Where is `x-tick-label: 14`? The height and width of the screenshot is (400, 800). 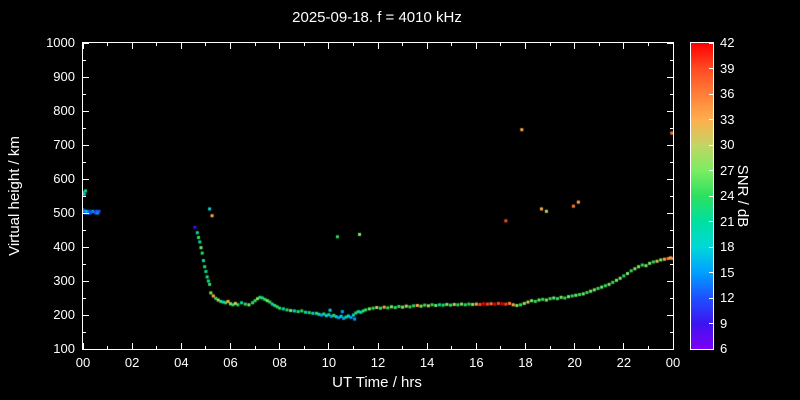 x-tick-label: 14 is located at coordinates (427, 362).